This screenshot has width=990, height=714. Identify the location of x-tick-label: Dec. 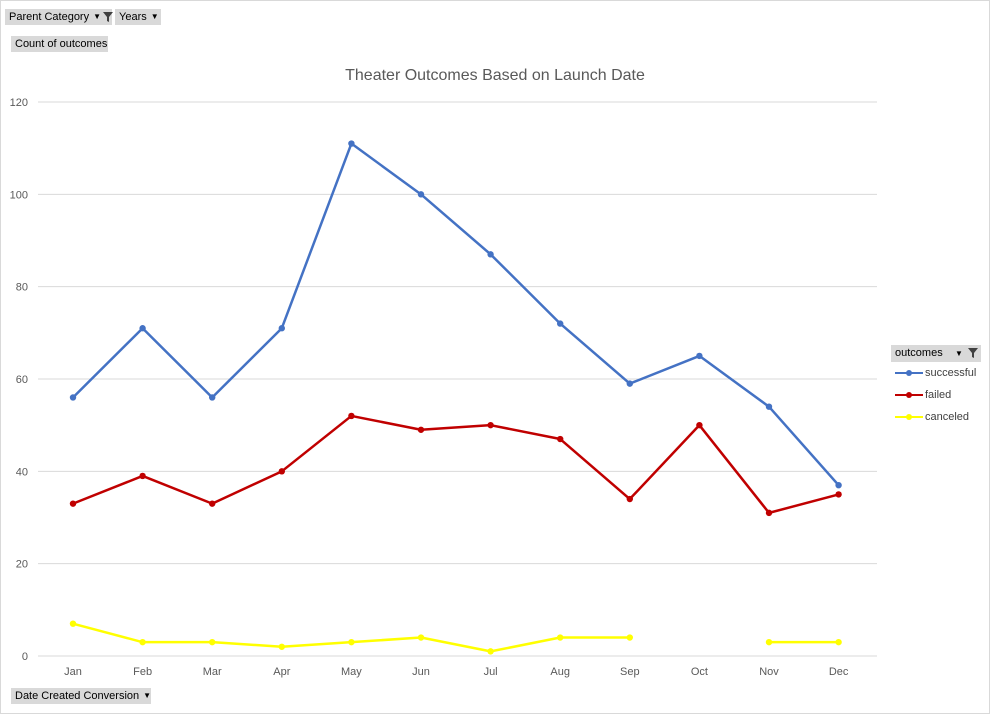
(839, 672).